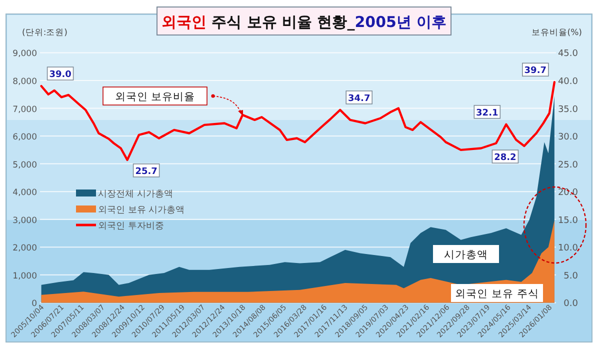  I want to click on data-label: 32.1, so click(487, 113).